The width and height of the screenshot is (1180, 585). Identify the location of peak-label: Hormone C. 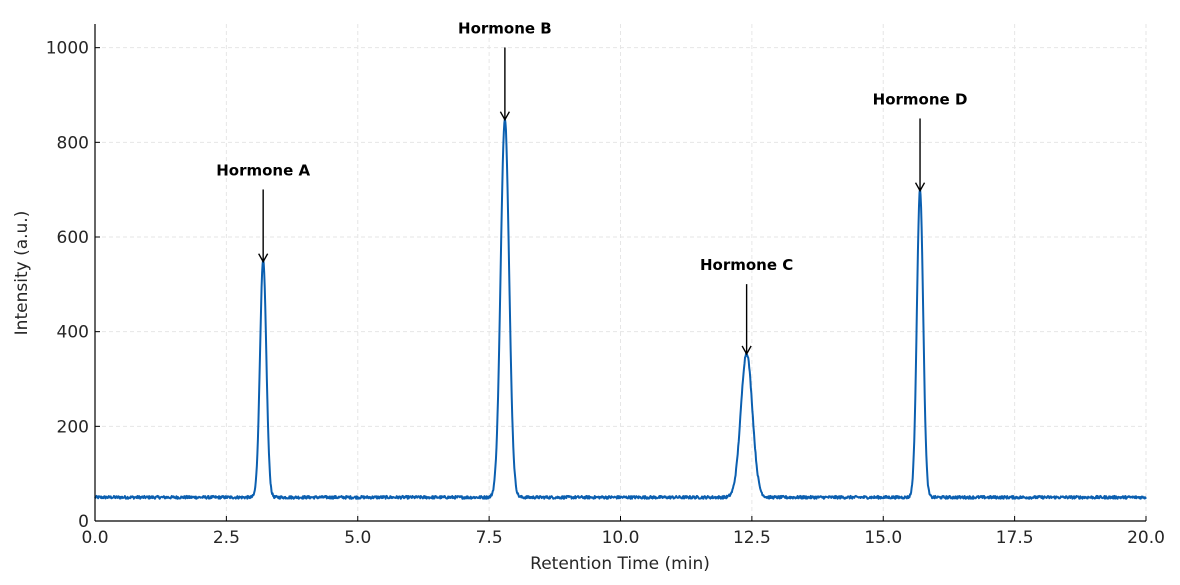
(746, 265).